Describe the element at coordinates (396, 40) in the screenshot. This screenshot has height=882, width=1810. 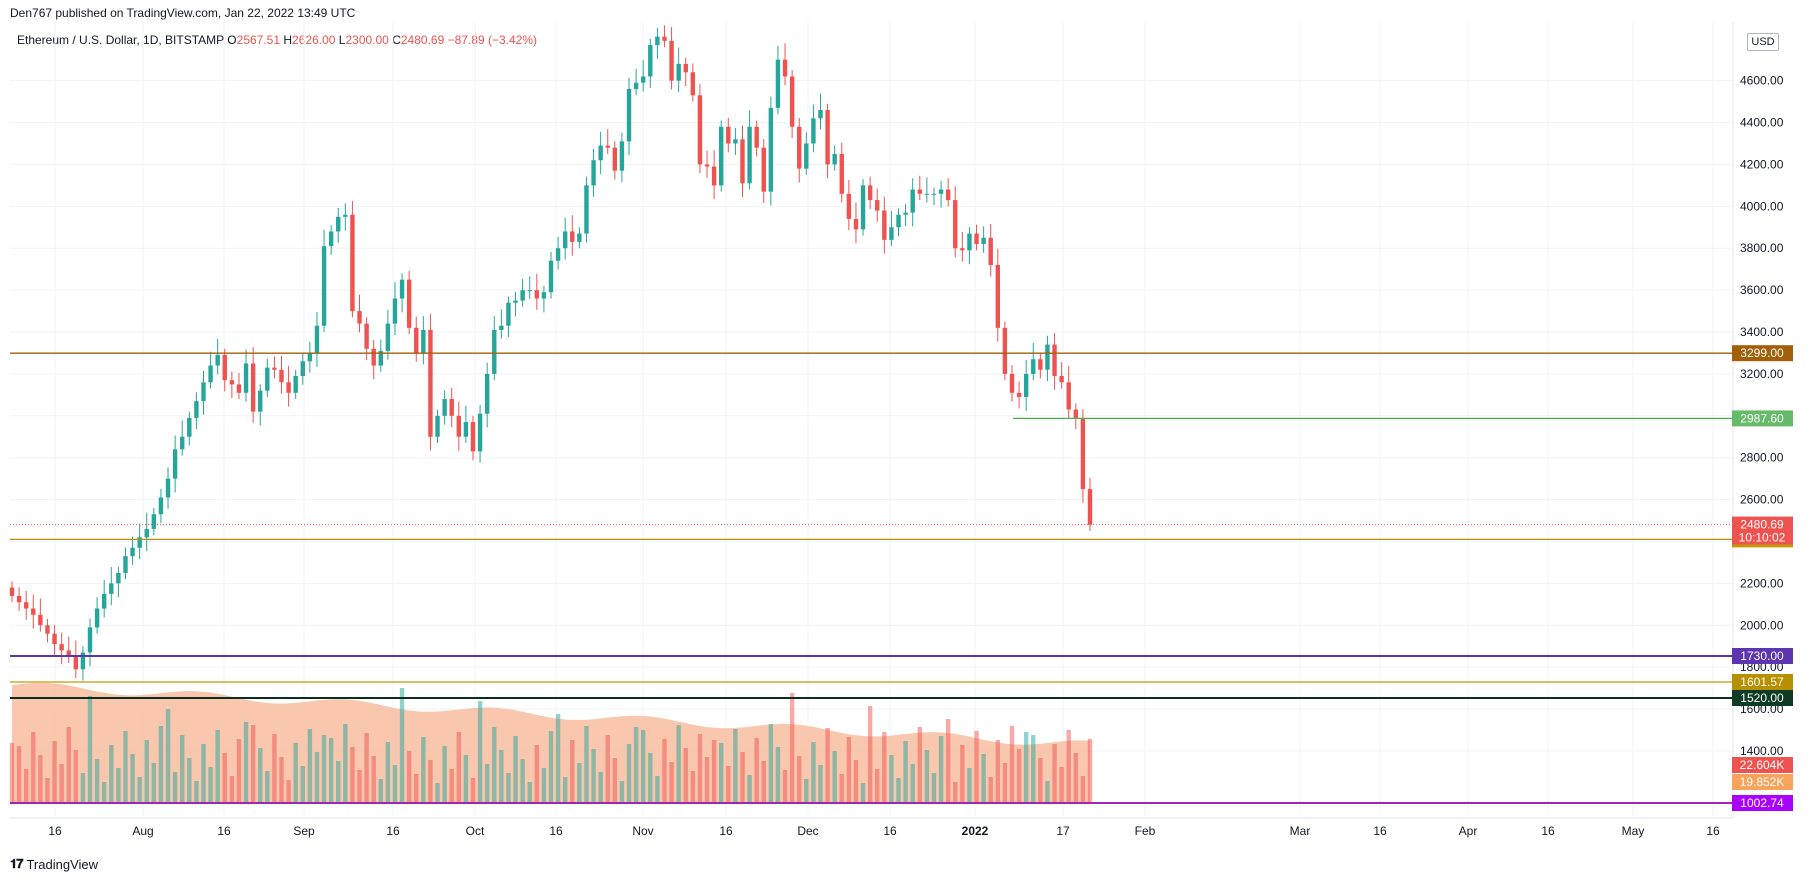
I see `close-label: C` at that location.